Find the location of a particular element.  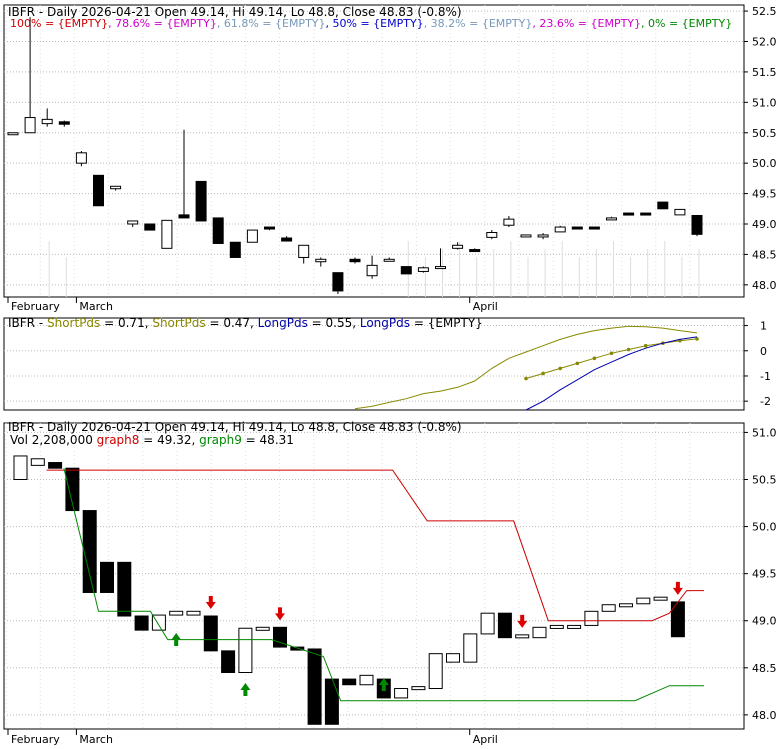

price-panel-tick-label: 52.0 is located at coordinates (764, 42).